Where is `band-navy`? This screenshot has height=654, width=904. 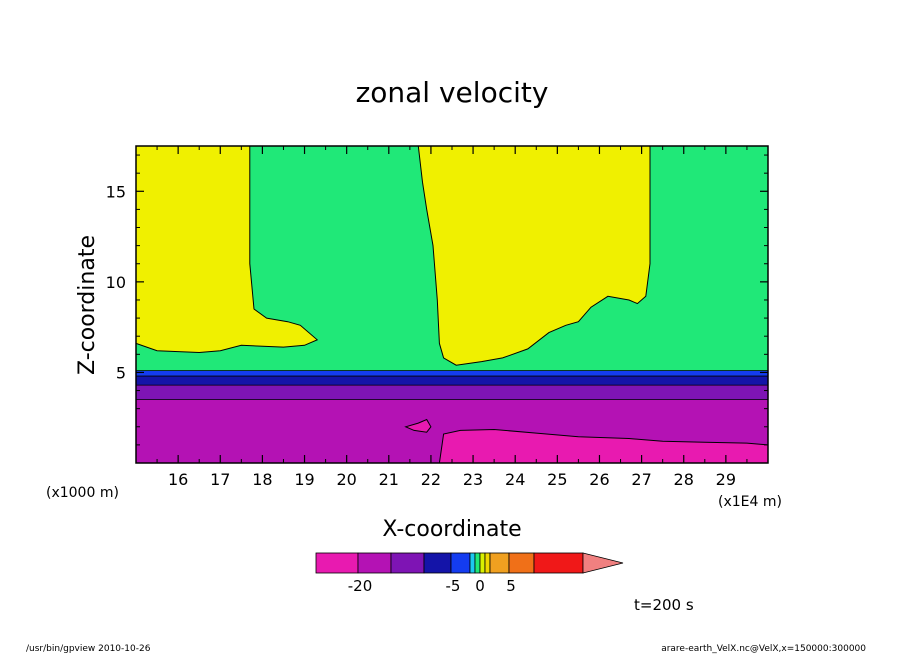 band-navy is located at coordinates (452, 381).